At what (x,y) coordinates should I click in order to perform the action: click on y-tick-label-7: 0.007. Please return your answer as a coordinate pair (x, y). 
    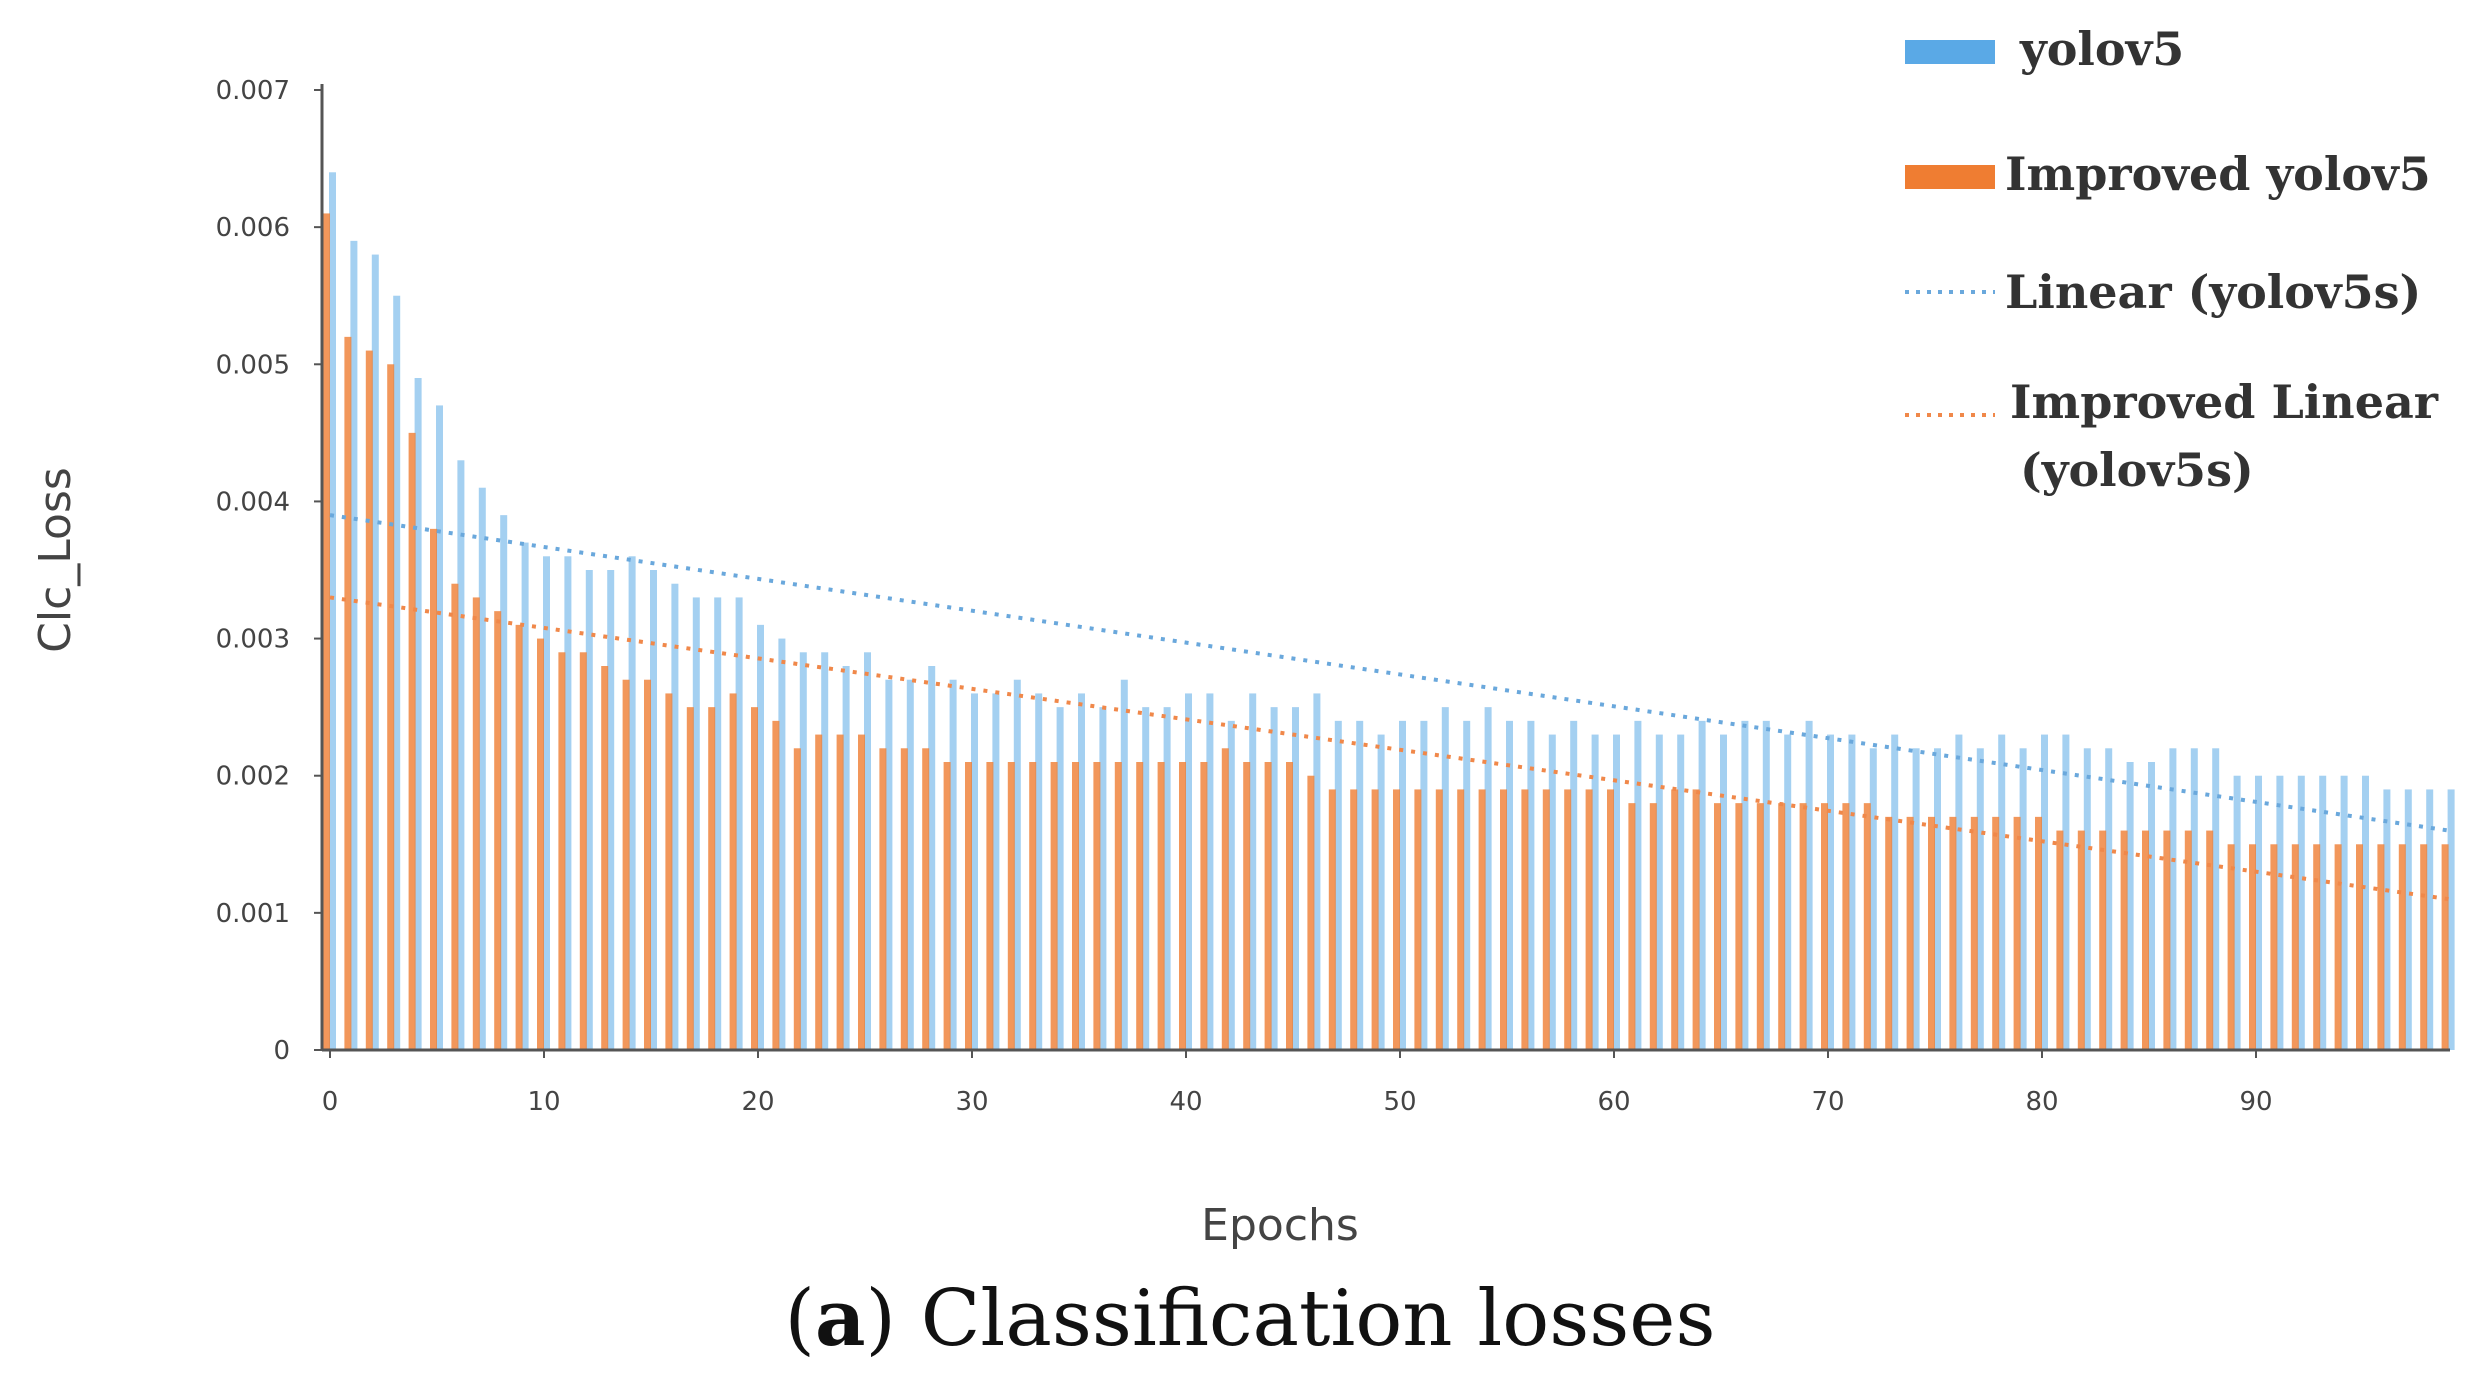
    Looking at the image, I should click on (253, 91).